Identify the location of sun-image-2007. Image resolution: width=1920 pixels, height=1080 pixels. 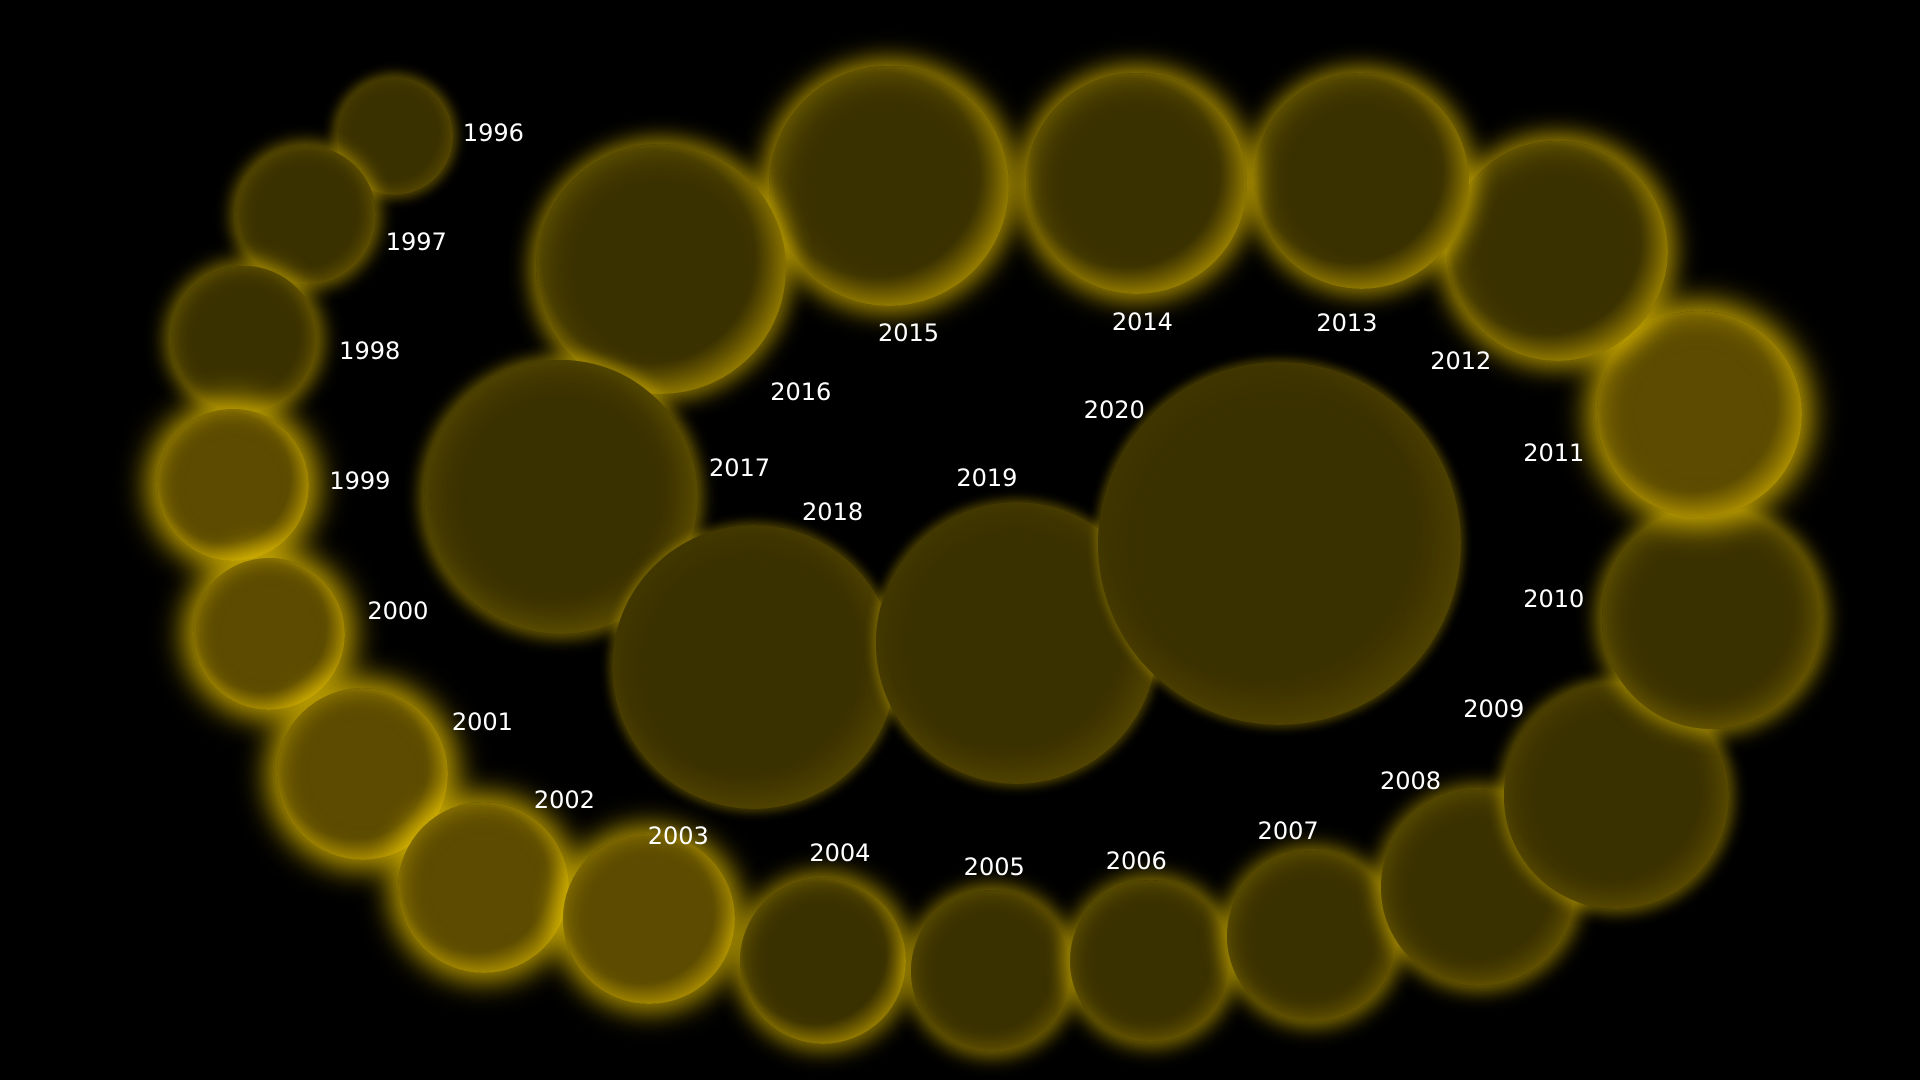
(1312, 937).